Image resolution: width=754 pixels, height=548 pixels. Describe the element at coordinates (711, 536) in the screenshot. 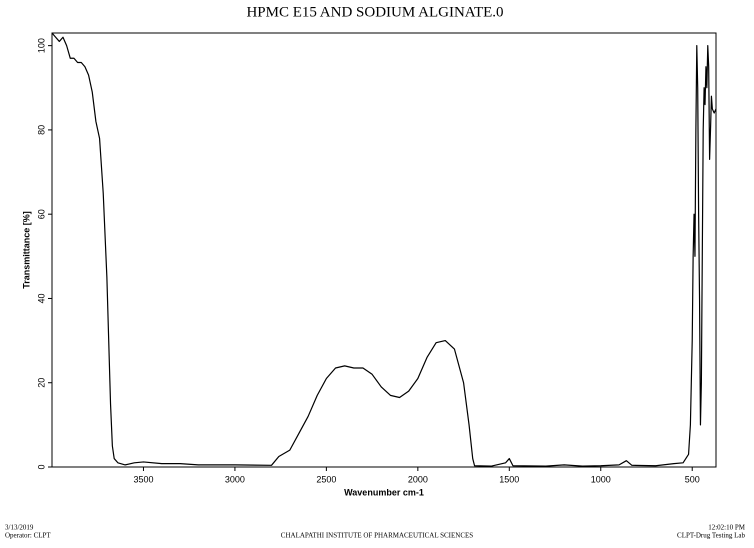

I see `footer-lab: CLPT-Drug Testing Lab` at that location.